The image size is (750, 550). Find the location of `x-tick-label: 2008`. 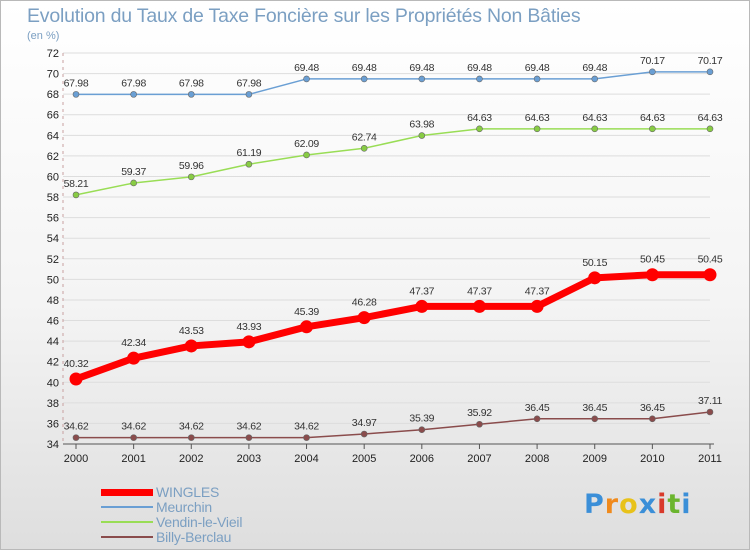

x-tick-label: 2008 is located at coordinates (537, 459).